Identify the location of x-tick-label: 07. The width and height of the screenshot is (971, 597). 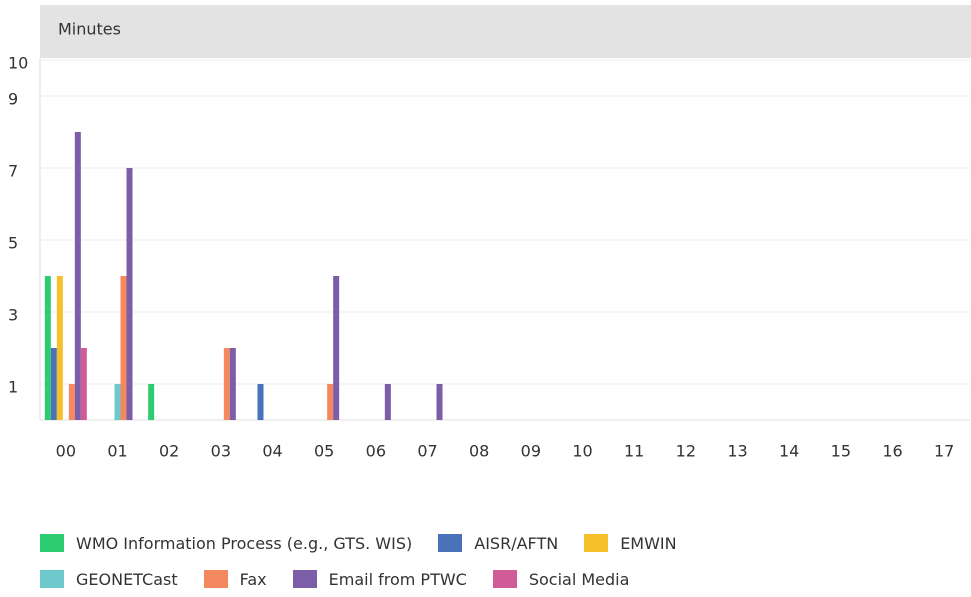
(427, 451).